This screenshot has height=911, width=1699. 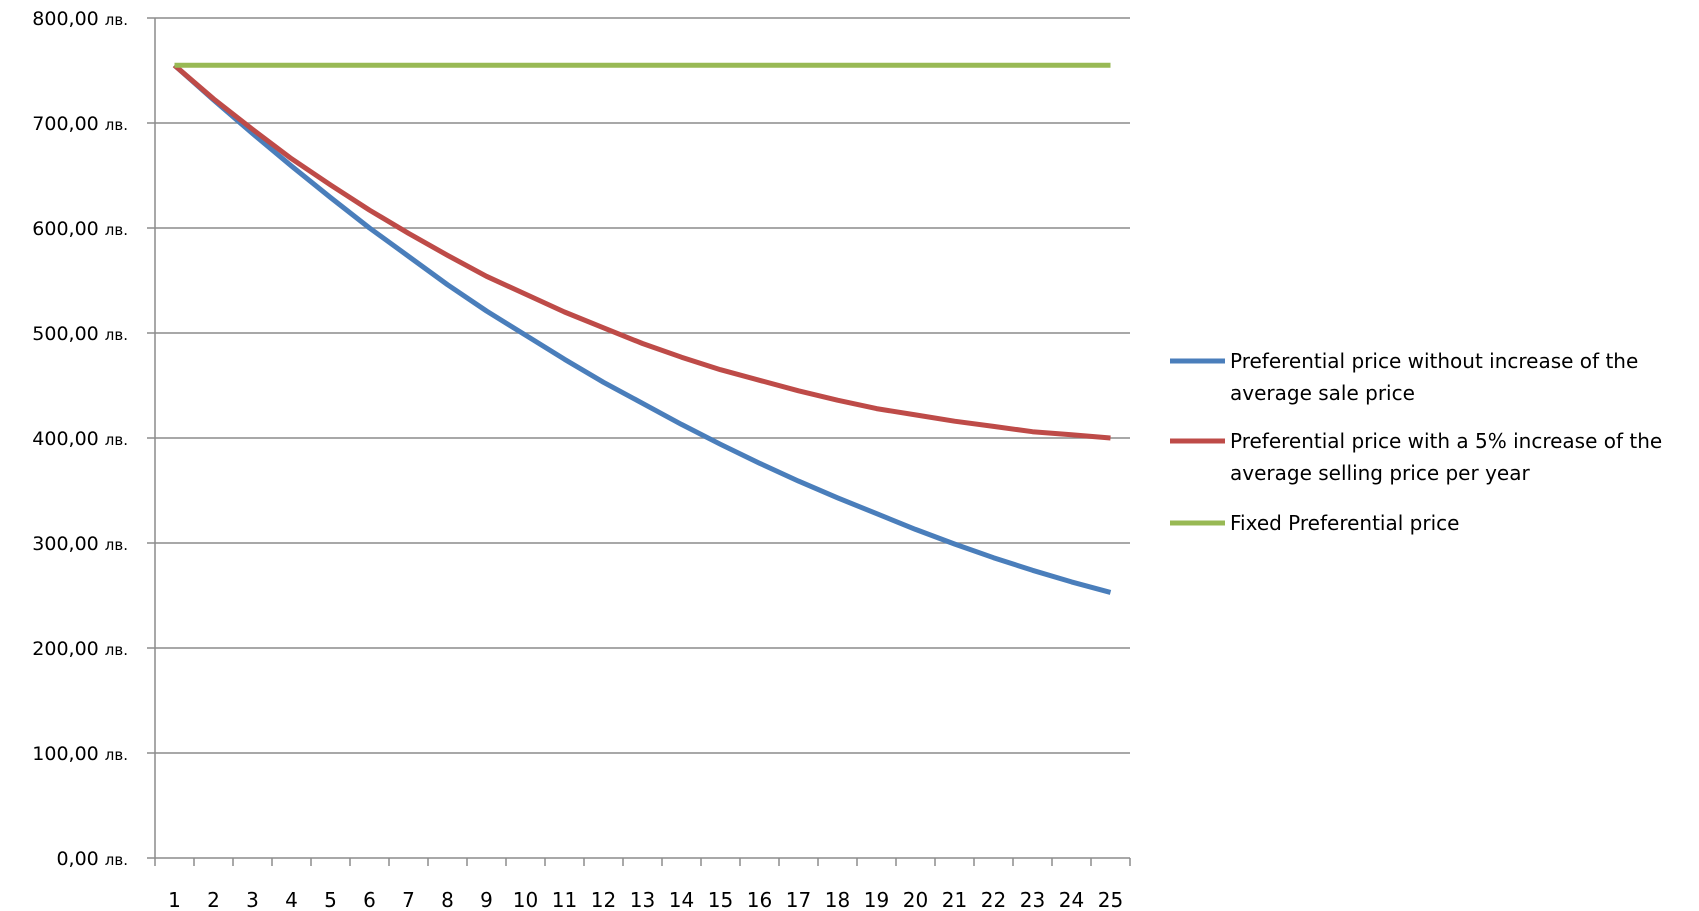 I want to click on y-tick-value: 0,00, so click(x=80, y=859).